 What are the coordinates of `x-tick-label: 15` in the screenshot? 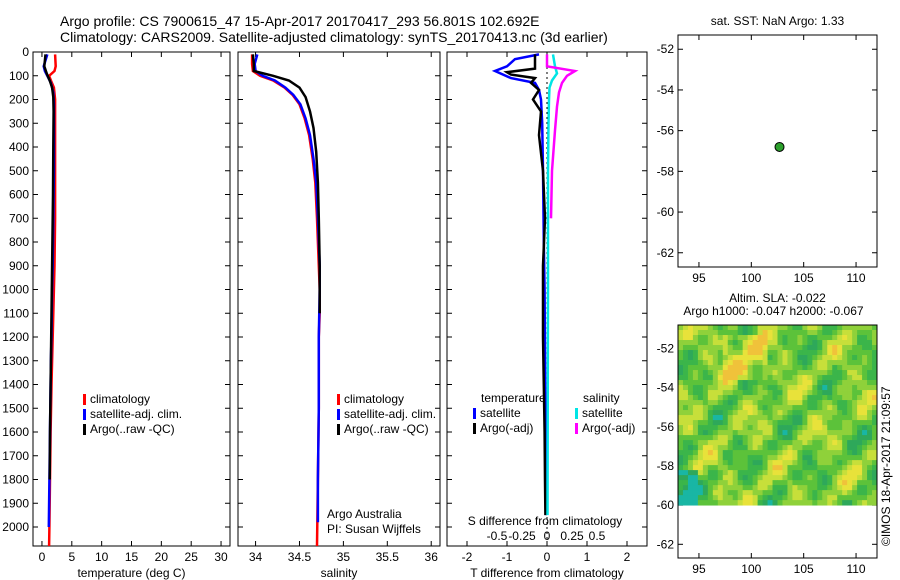 It's located at (132, 557).